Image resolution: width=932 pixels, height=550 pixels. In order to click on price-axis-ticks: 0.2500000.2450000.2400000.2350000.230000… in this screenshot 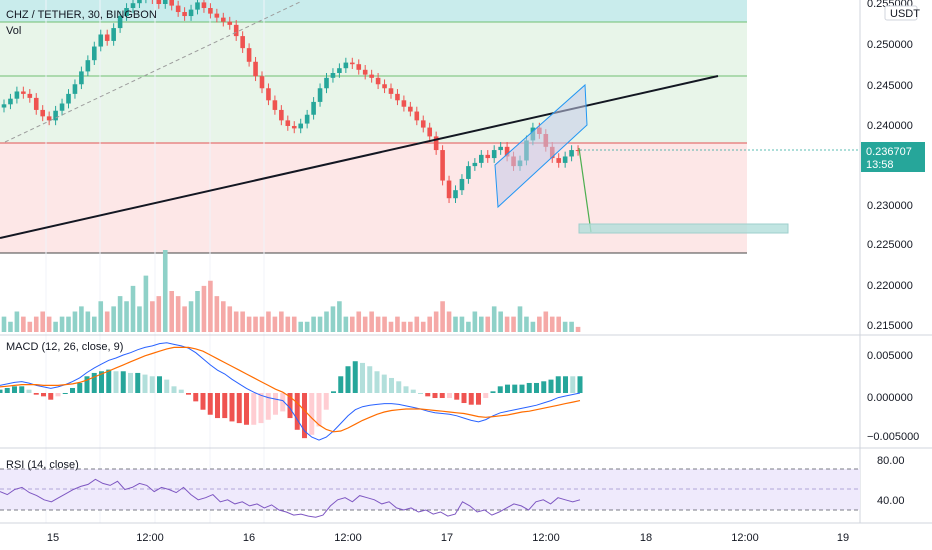, I will do `click(890, 166)`.